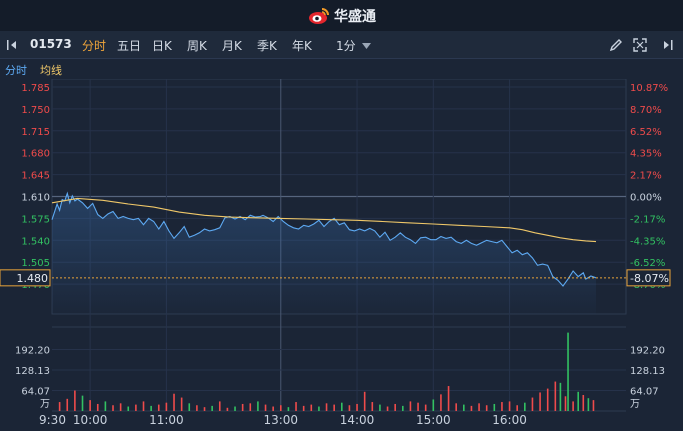  Describe the element at coordinates (324, 220) in the screenshot. I see `average-line` at that location.